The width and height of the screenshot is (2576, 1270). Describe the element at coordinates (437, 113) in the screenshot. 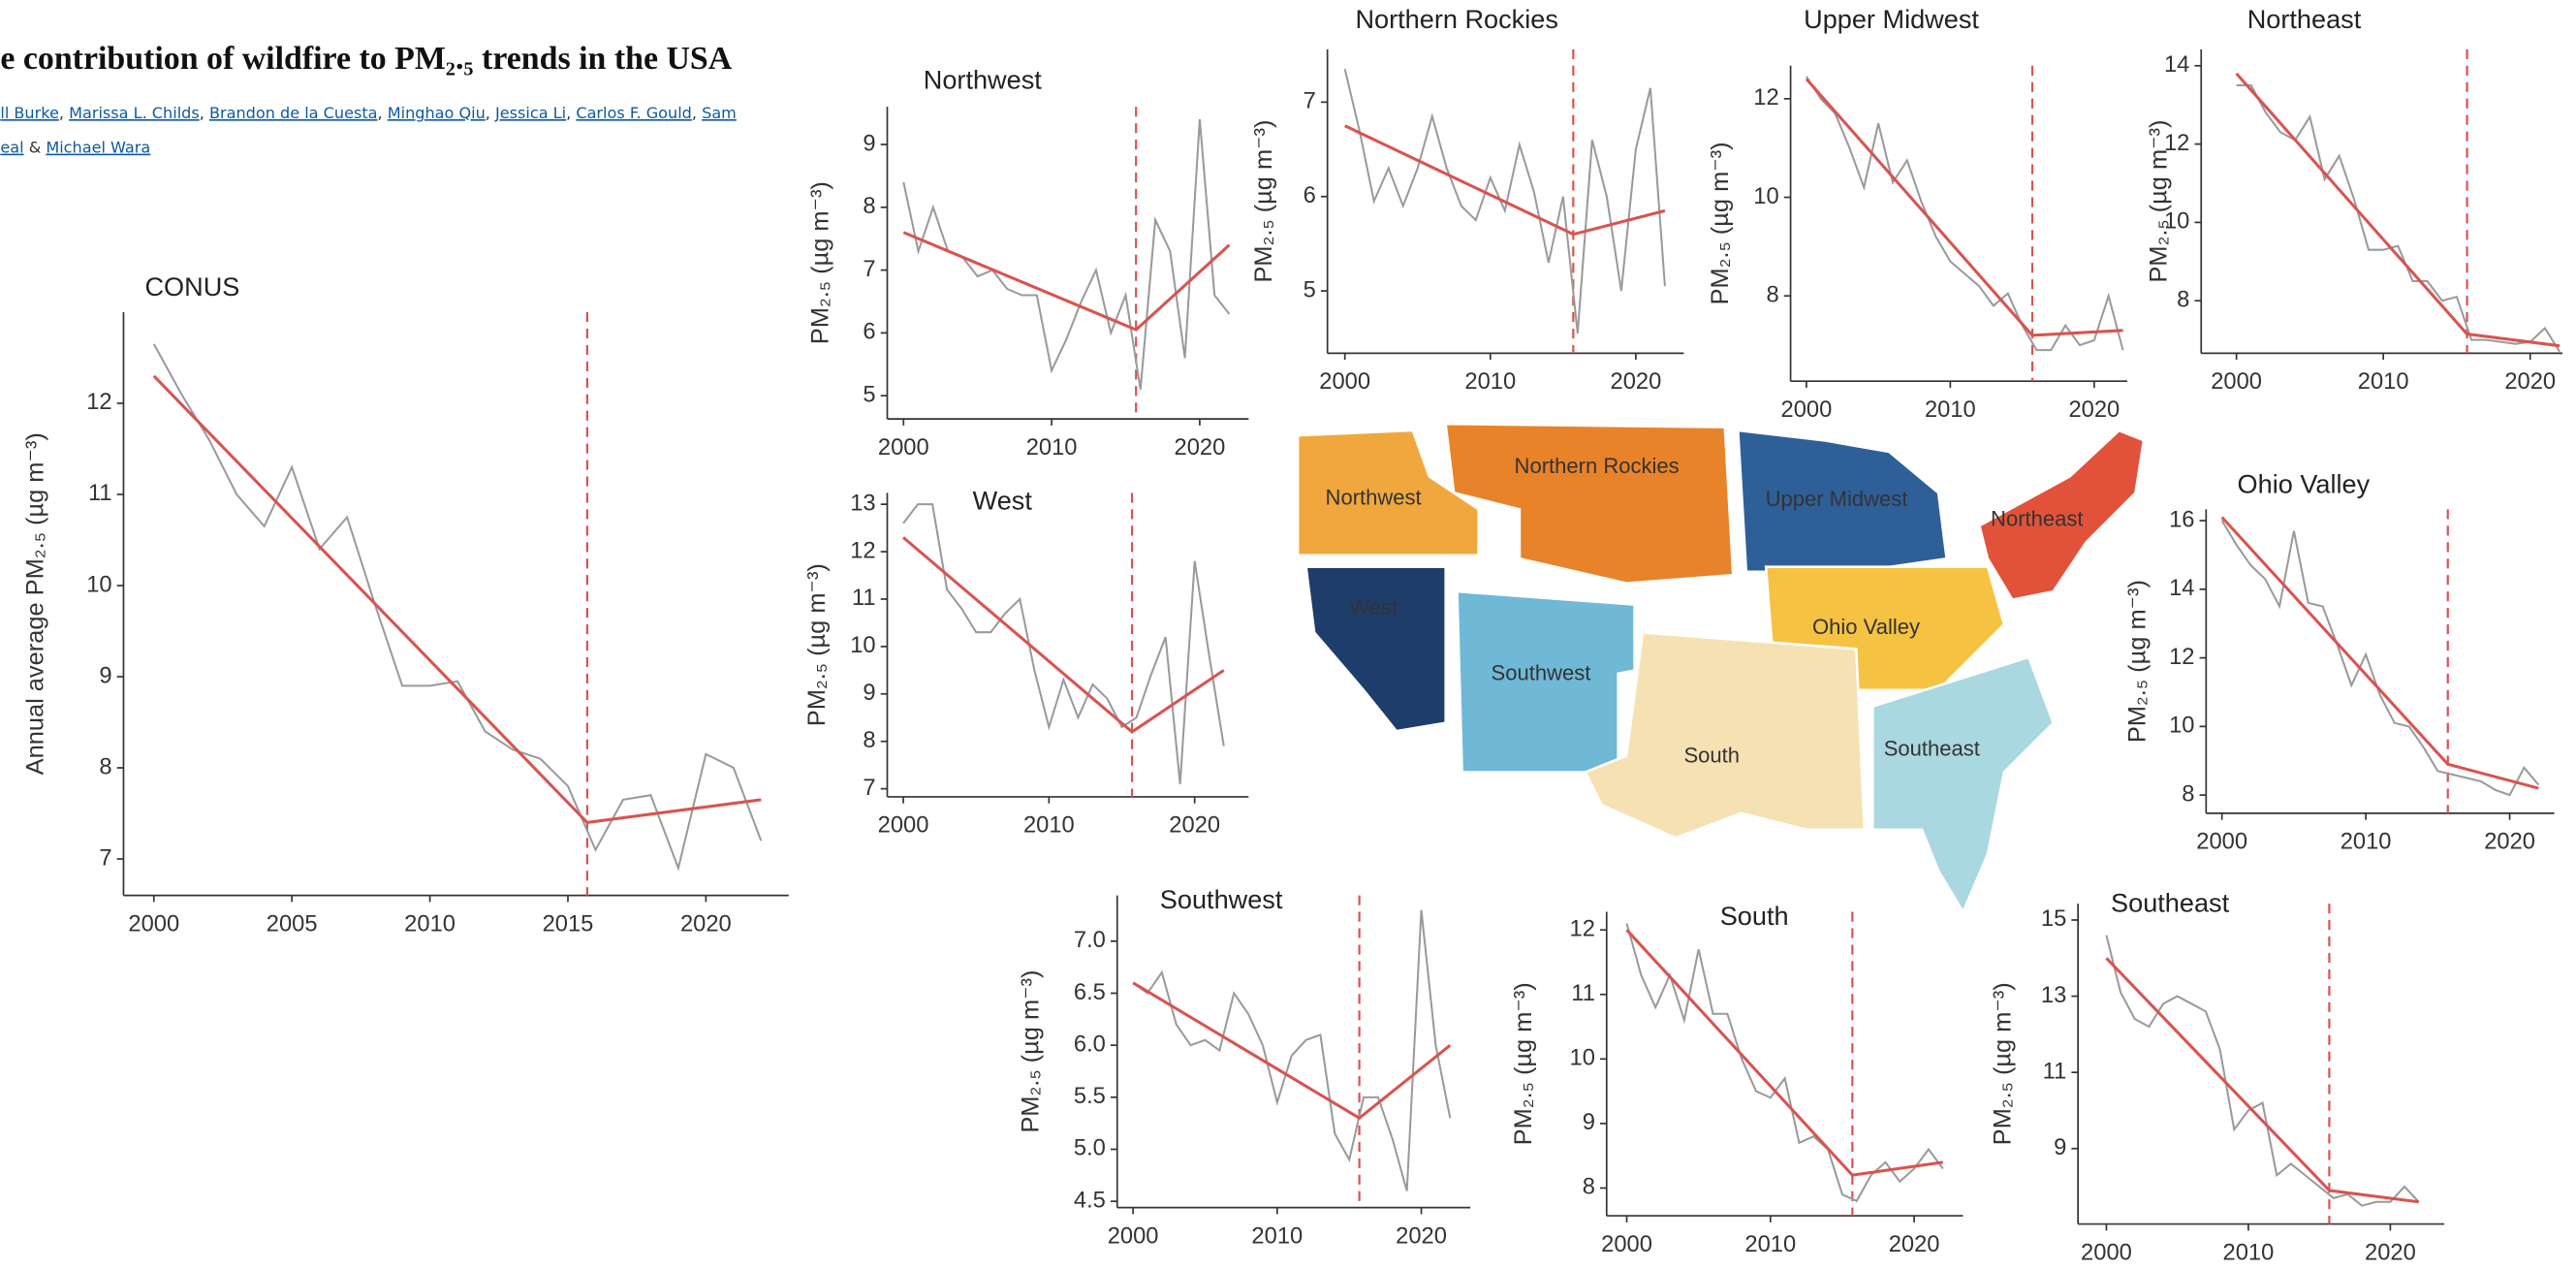

I see `author-link: Minghao Qiu` at that location.